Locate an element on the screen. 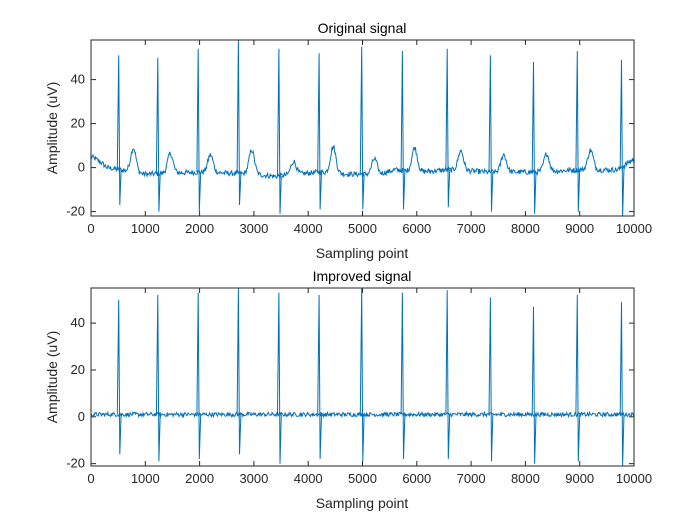 The height and width of the screenshot is (525, 700). chart-title-improved: Improved signal is located at coordinates (362, 276).